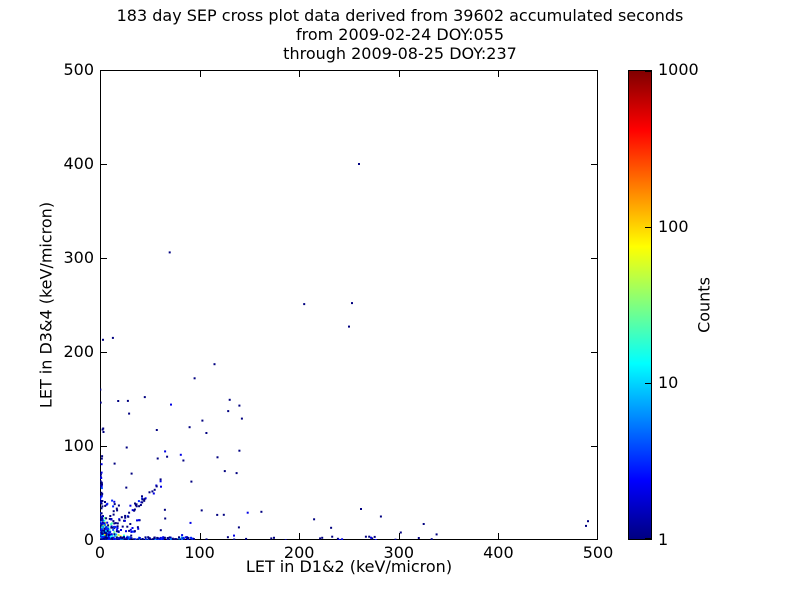 This screenshot has height=600, width=800. I want to click on x-tick-label: 400, so click(498, 552).